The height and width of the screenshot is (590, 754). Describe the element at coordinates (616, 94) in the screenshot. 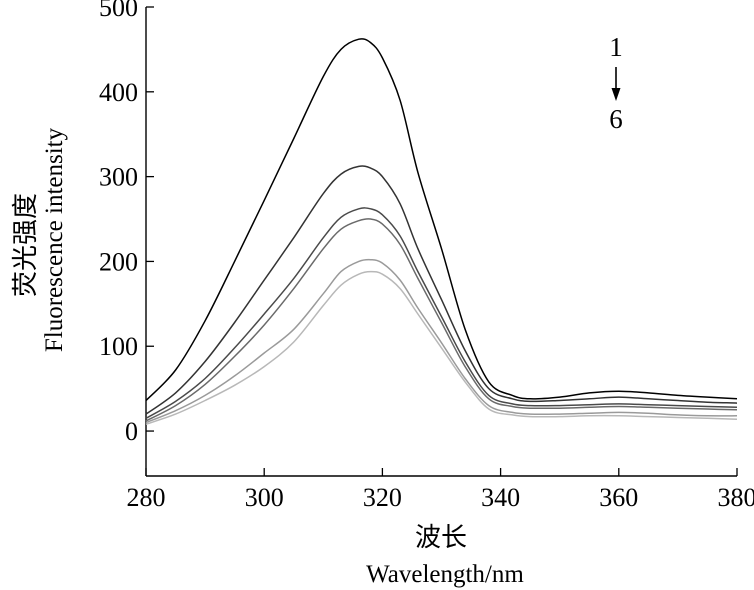

I see `legend-arrow-head-icon` at that location.